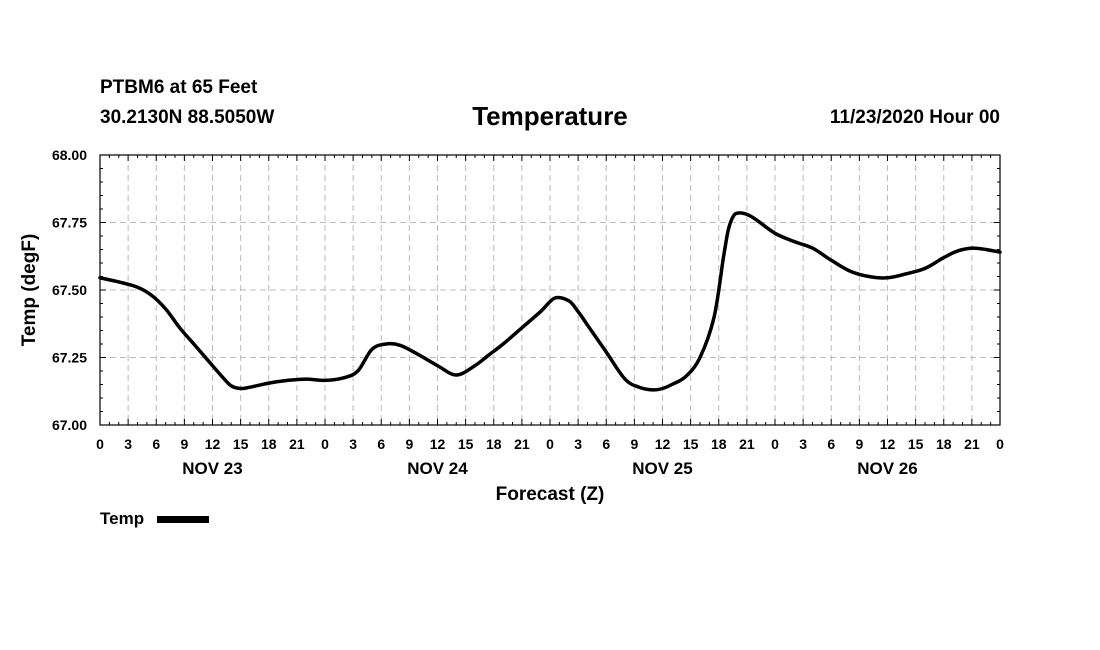  Describe the element at coordinates (179, 87) in the screenshot. I see `station-label: PTBM6 at 65 Feet` at that location.